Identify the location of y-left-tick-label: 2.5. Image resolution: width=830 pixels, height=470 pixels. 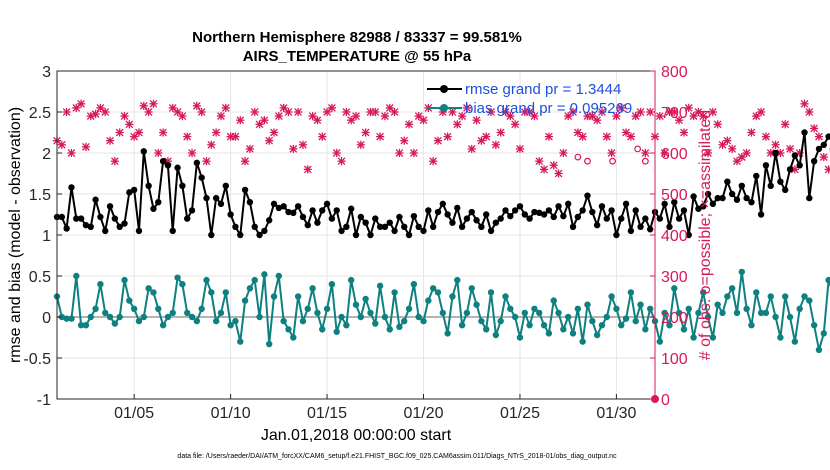
(40, 113).